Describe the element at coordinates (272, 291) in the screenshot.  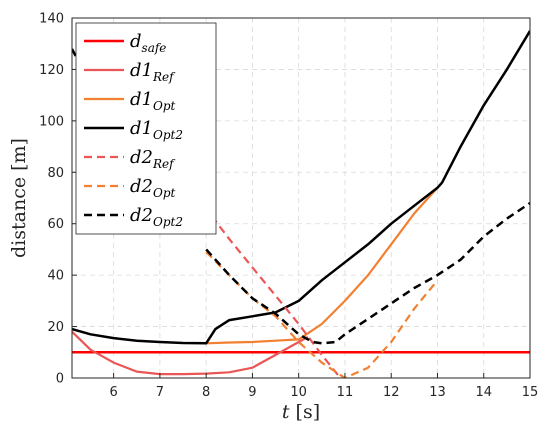
I see `series-line-d2_Ref` at that location.